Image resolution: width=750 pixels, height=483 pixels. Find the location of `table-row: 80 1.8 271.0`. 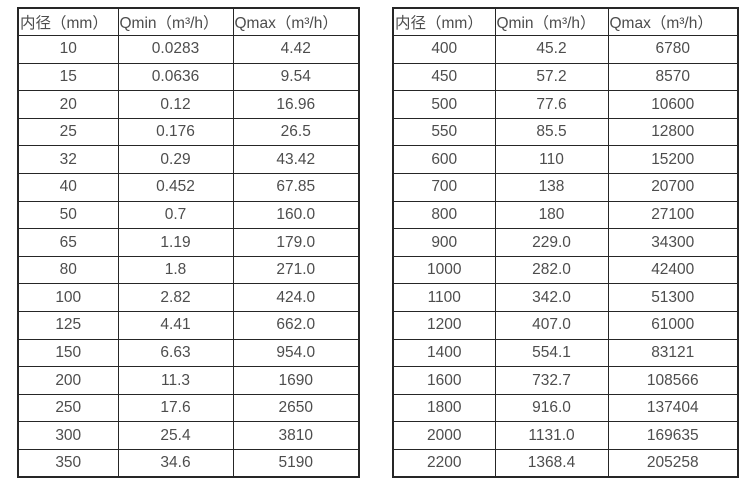

table-row: 80 1.8 271.0 is located at coordinates (188, 270).